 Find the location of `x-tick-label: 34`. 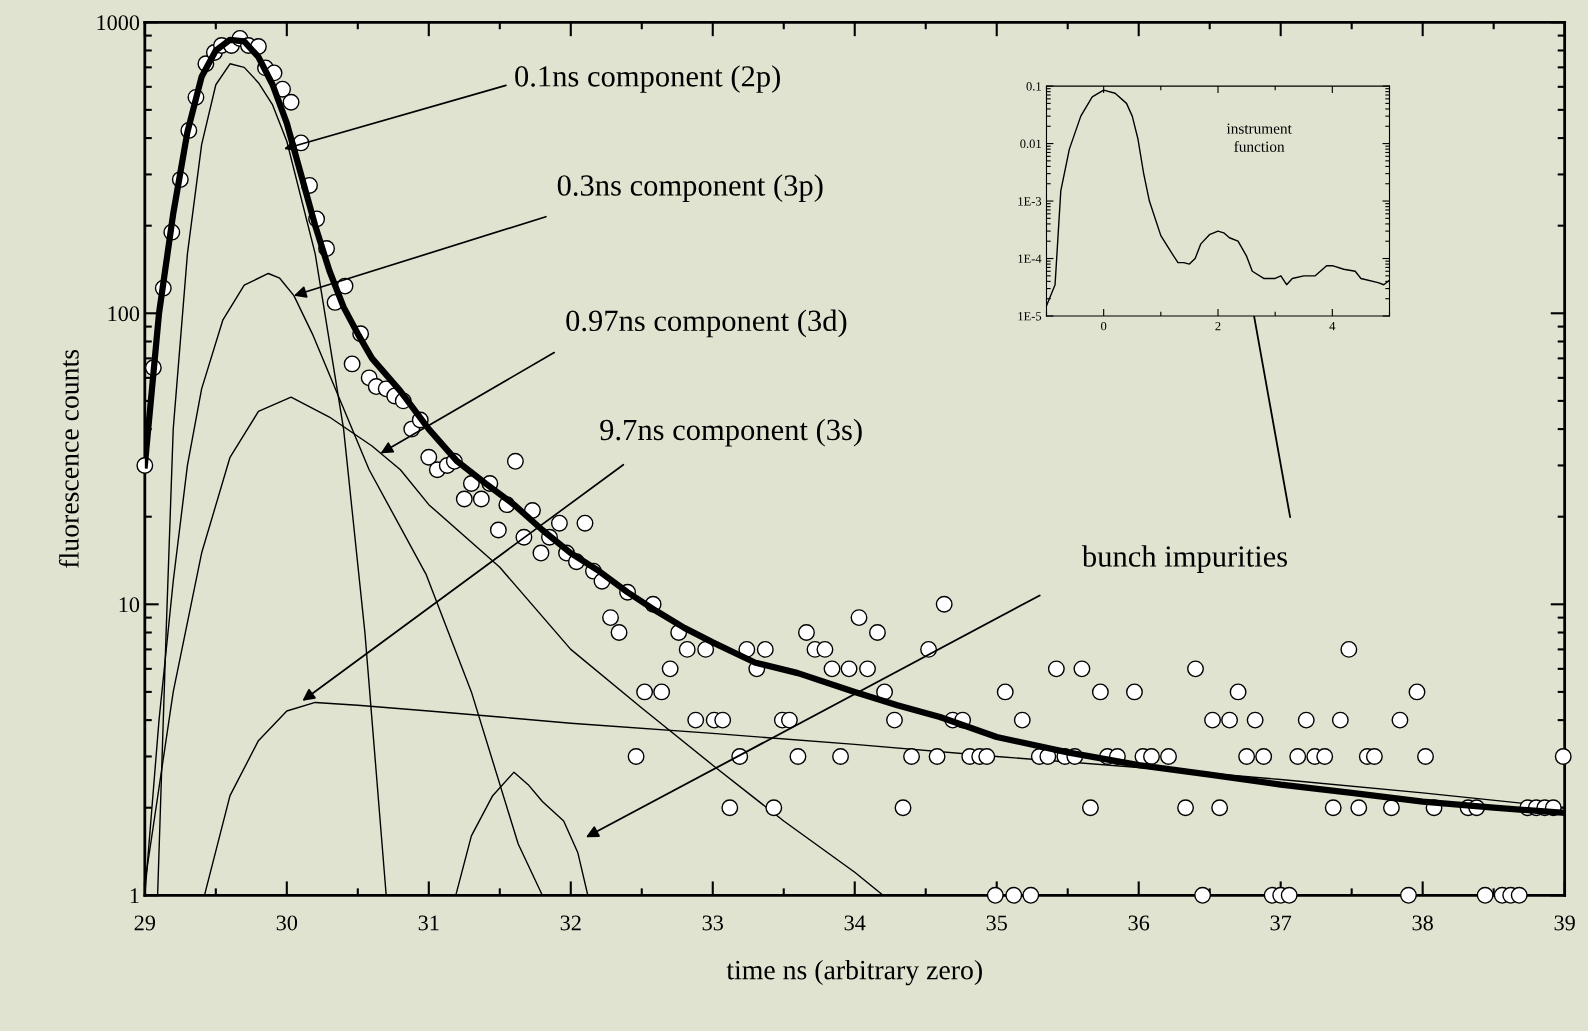

x-tick-label: 34 is located at coordinates (855, 923).